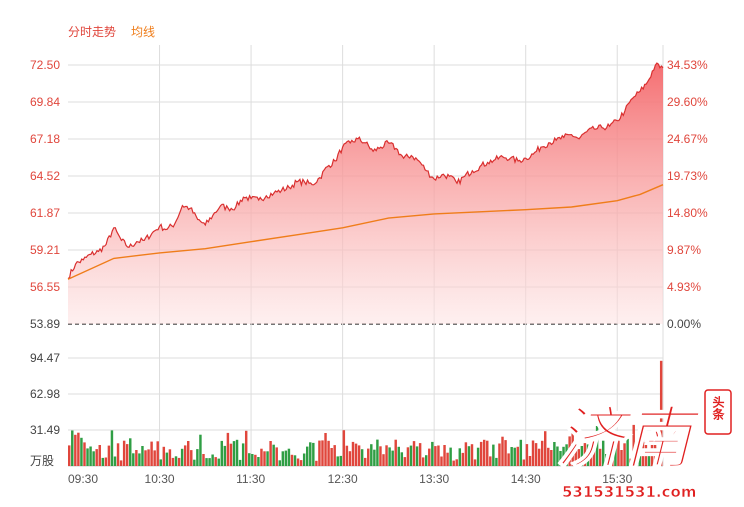 The height and width of the screenshot is (507, 744). What do you see at coordinates (83, 479) in the screenshot?
I see `time-tick-label: 09:30` at bounding box center [83, 479].